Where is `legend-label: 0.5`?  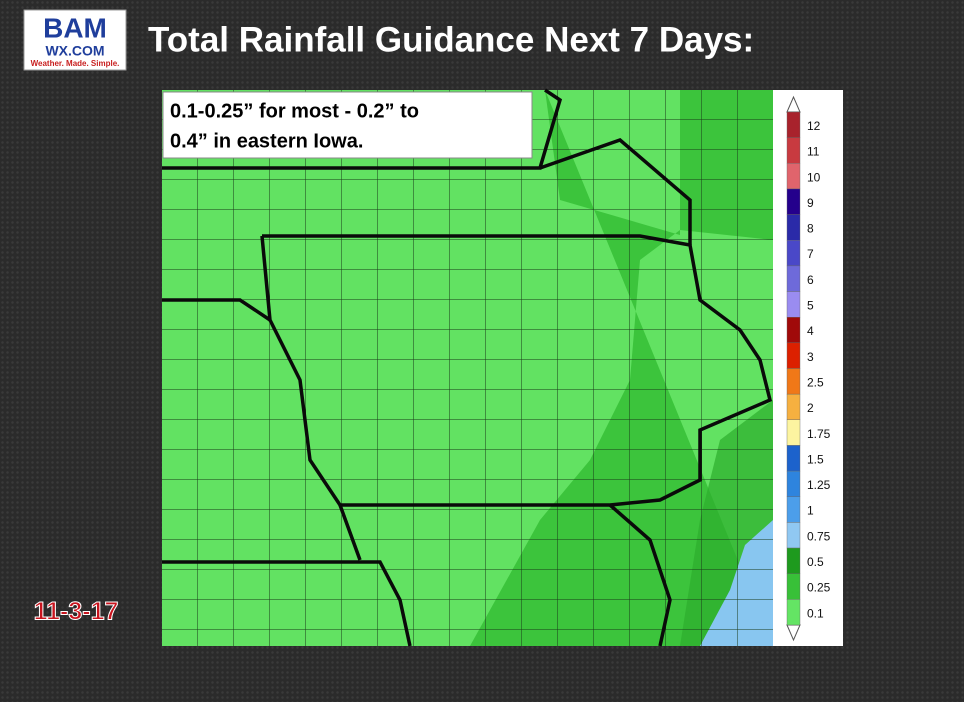
legend-label: 0.5 is located at coordinates (815, 562).